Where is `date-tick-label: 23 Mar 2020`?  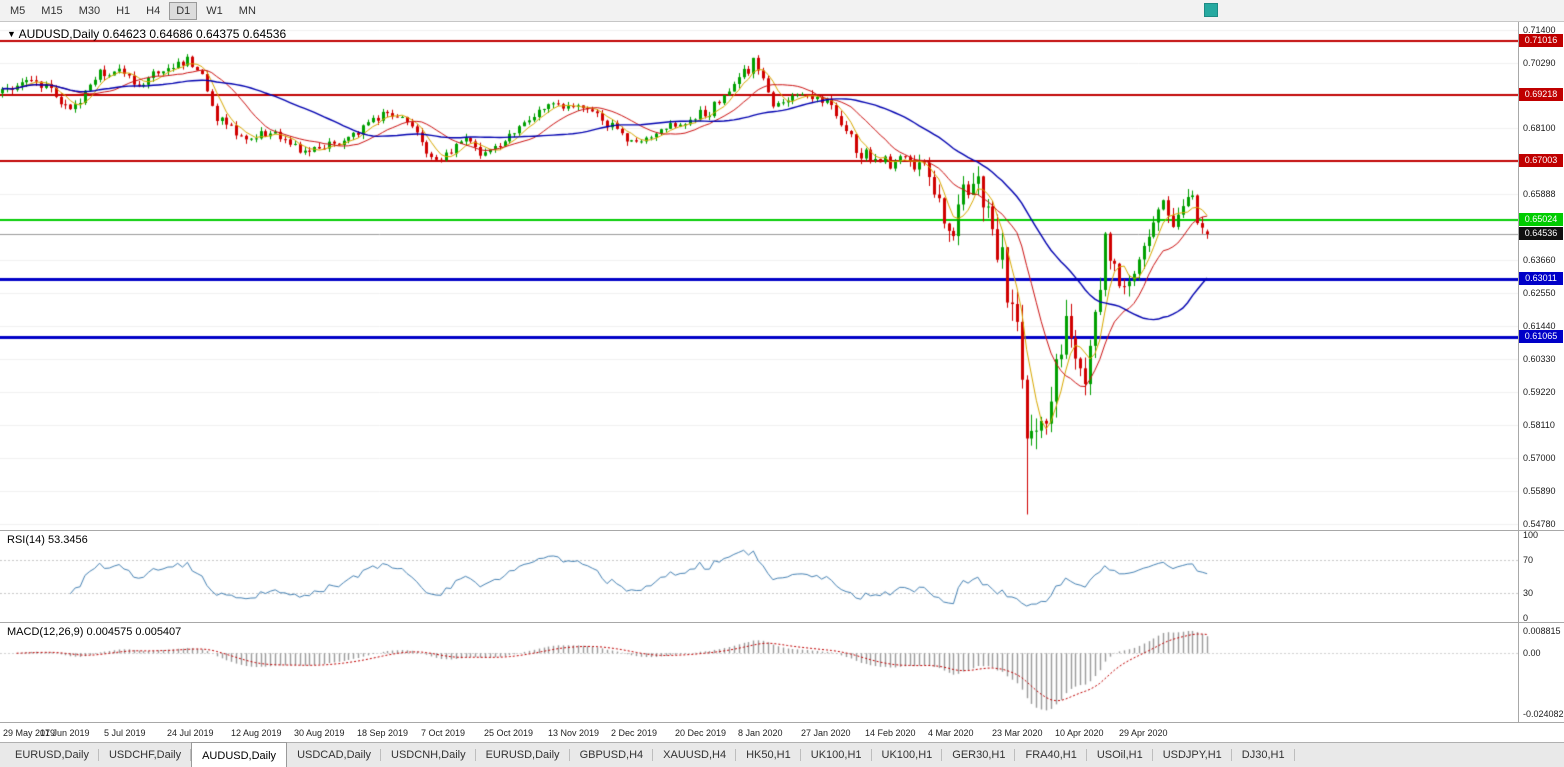 date-tick-label: 23 Mar 2020 is located at coordinates (1017, 733).